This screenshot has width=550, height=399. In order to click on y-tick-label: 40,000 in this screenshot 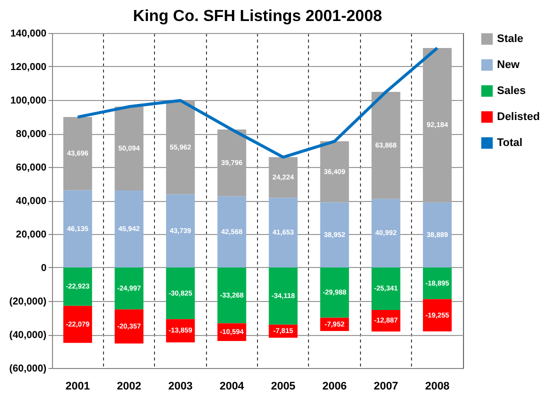, I will do `click(31, 201)`.